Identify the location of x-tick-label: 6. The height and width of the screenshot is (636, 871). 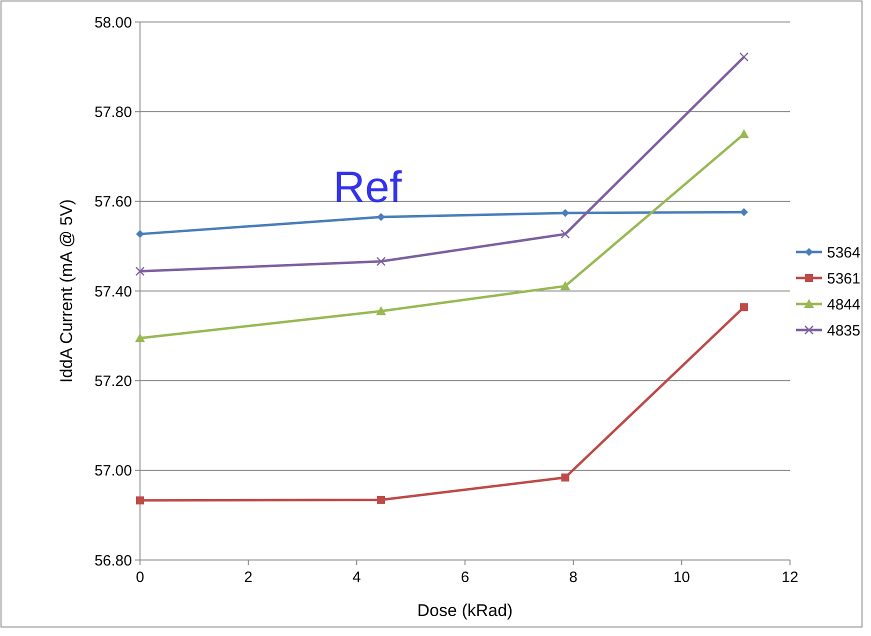
(465, 577).